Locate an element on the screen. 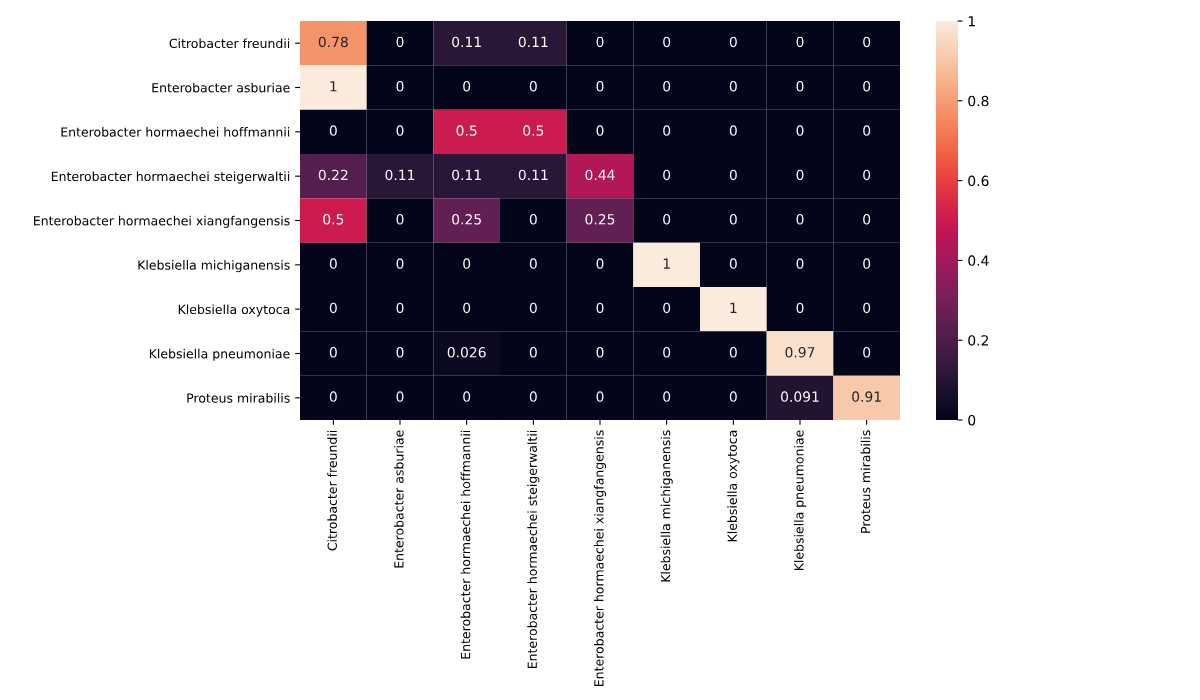  data-label: 0.91 is located at coordinates (866, 396).